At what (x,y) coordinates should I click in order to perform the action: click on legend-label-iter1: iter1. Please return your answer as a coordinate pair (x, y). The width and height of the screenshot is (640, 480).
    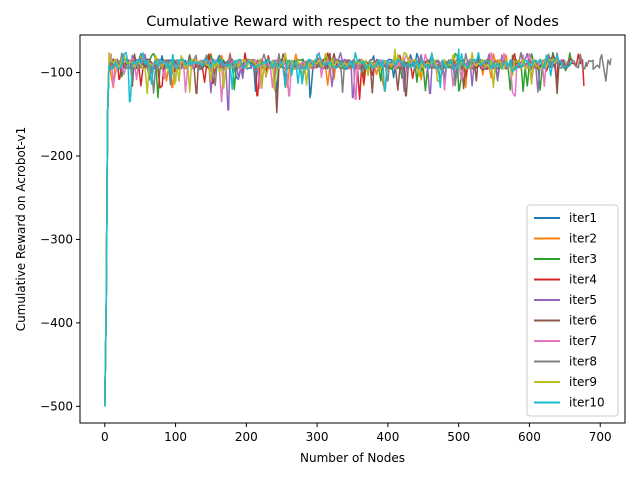
    Looking at the image, I should click on (583, 218).